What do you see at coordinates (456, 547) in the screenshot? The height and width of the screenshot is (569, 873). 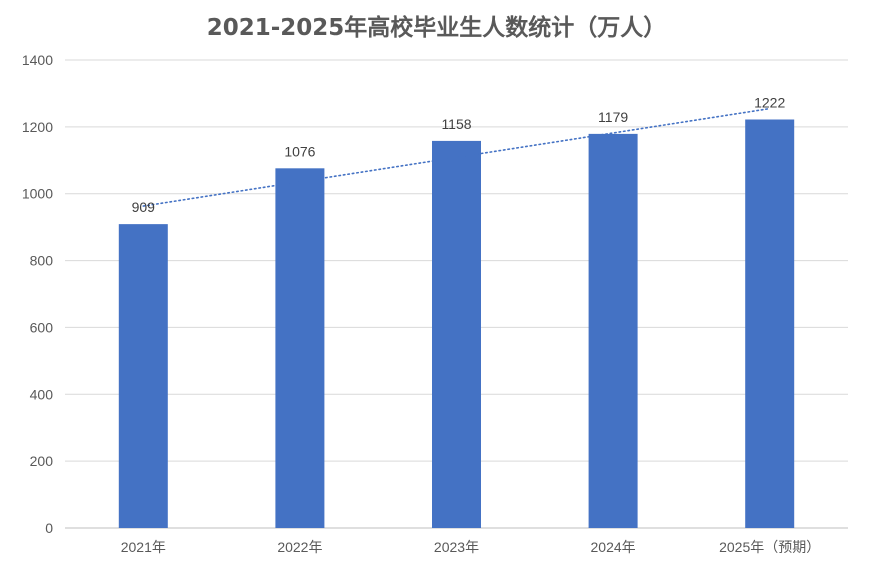 I see `x-tick-label: 2023年` at bounding box center [456, 547].